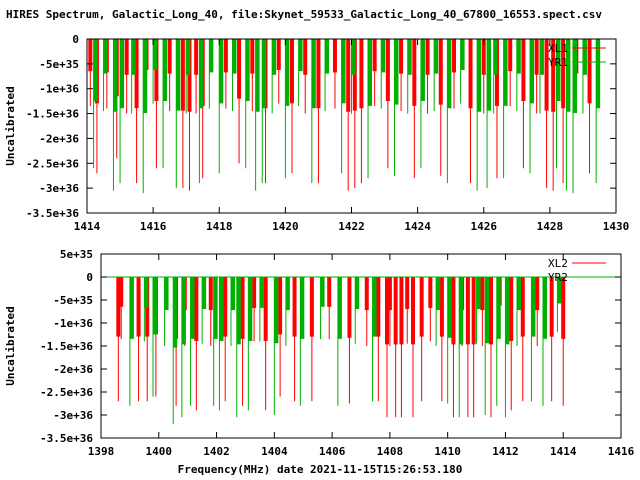  Describe the element at coordinates (550, 226) in the screenshot. I see `x-tick-label-1-7: 1428` at that location.